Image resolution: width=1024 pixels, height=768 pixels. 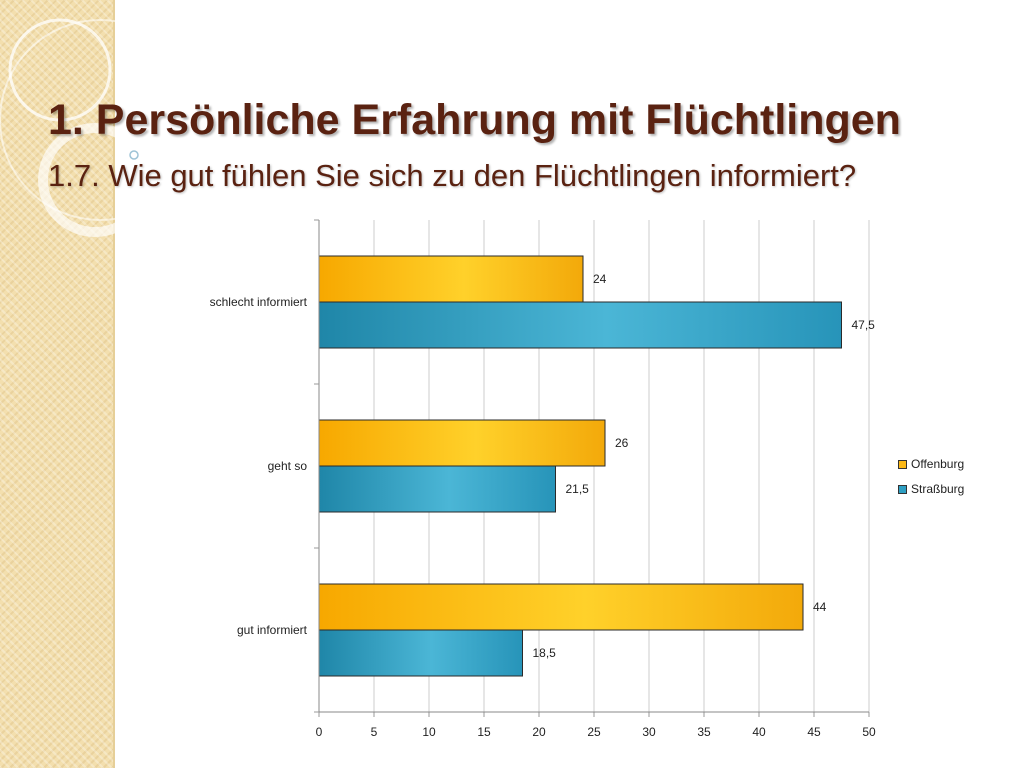 I want to click on bar-offenburg-schlecht-informiert, so click(x=451, y=279).